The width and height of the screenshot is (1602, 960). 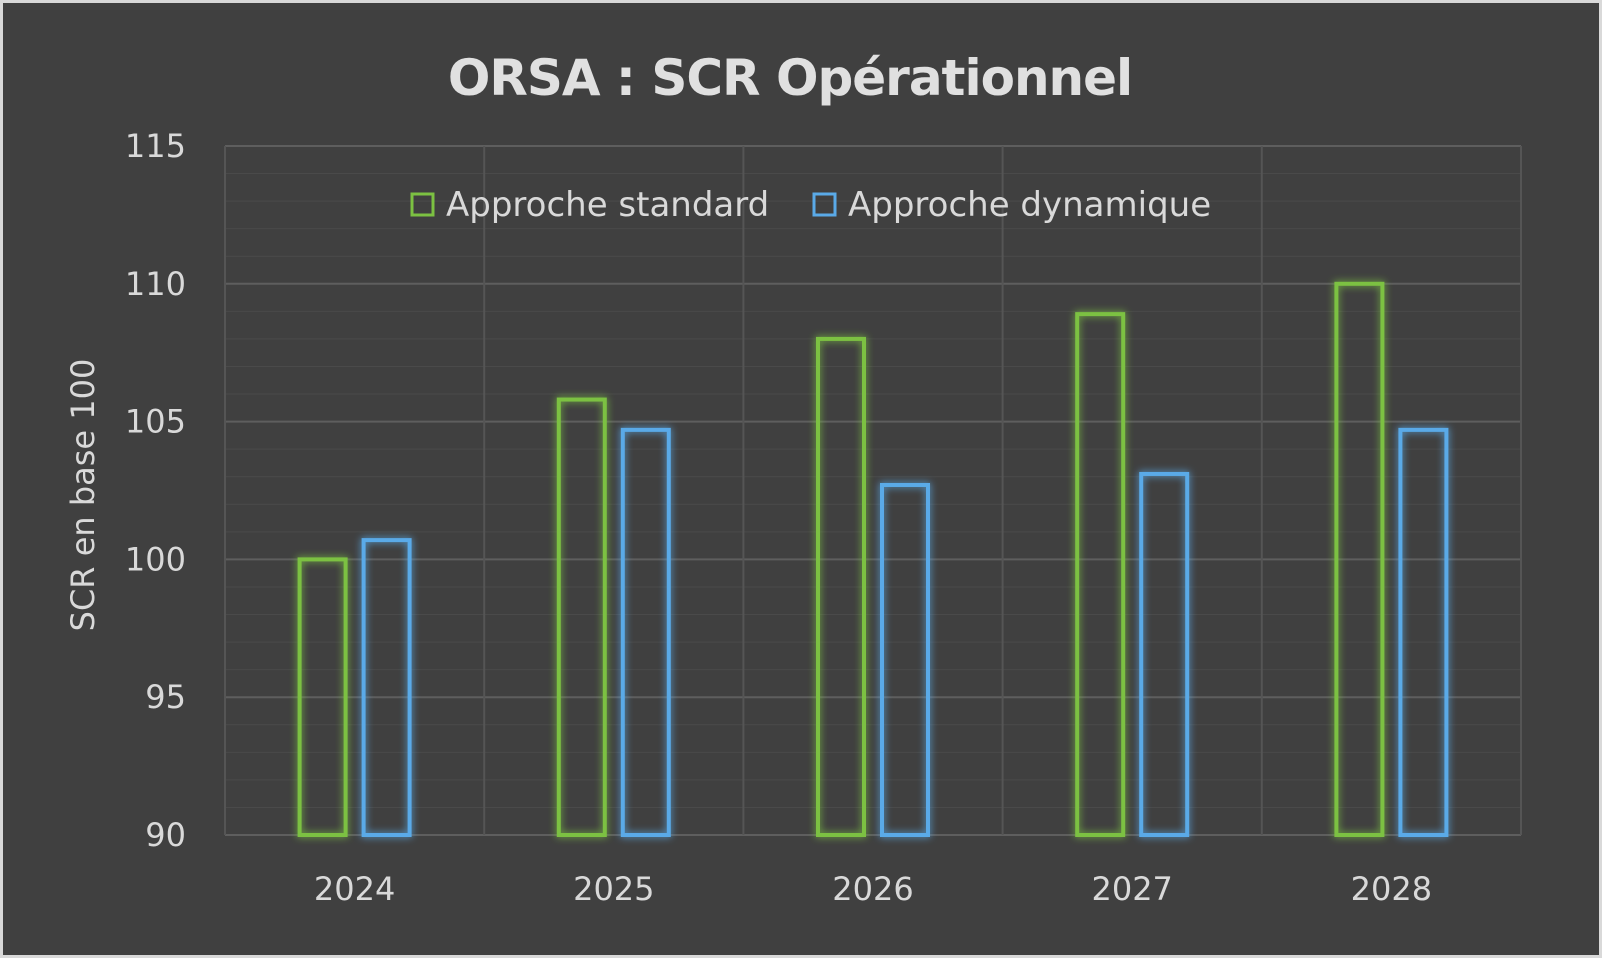 What do you see at coordinates (354, 889) in the screenshot?
I see `x-tick-label: 2024` at bounding box center [354, 889].